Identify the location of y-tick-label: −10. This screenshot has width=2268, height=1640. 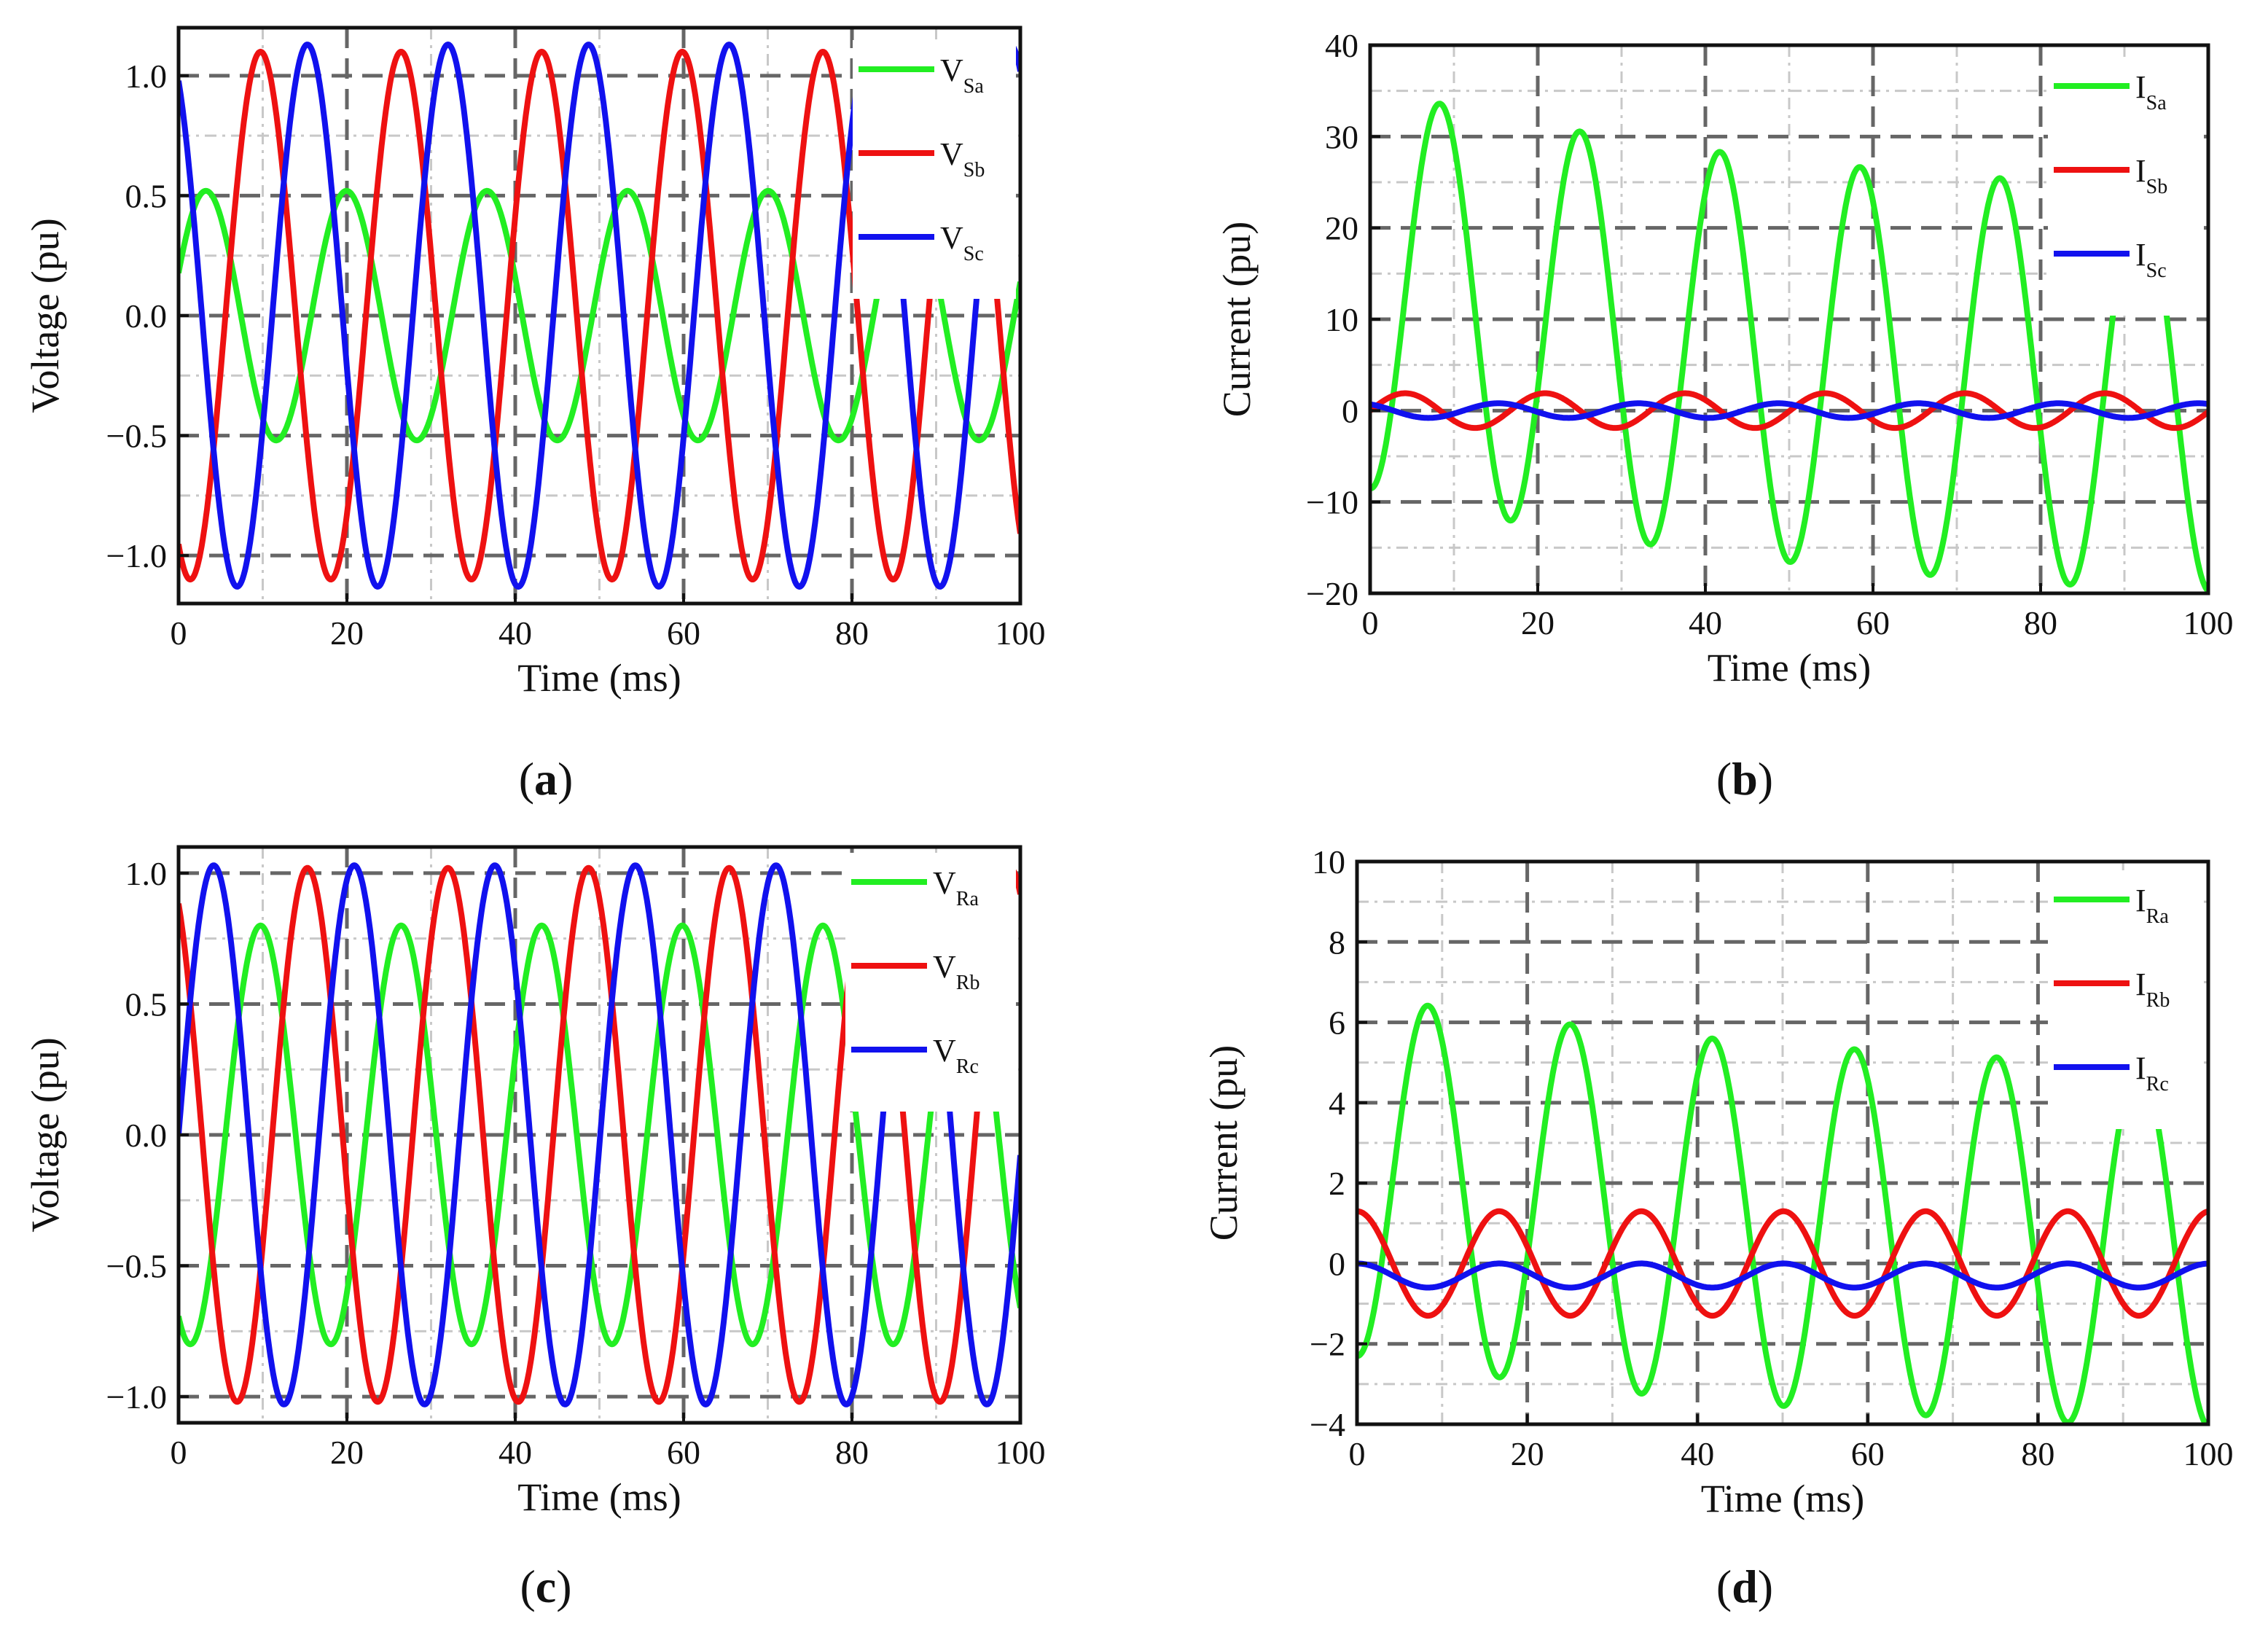
(1332, 503).